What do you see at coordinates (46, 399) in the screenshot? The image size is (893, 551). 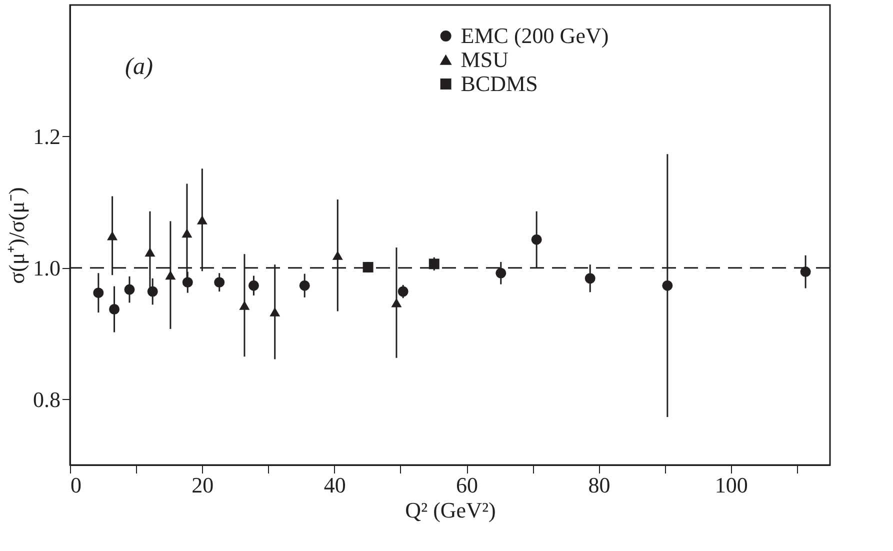 I see `y-tick-label: 0.8` at bounding box center [46, 399].